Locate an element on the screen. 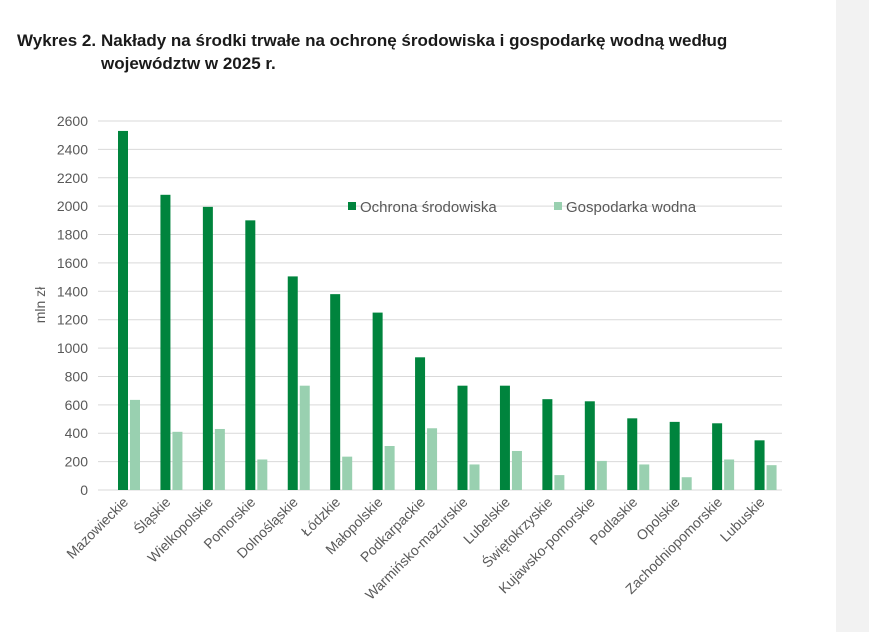 The height and width of the screenshot is (632, 869). y-tick-label: 2000 is located at coordinates (72, 206).